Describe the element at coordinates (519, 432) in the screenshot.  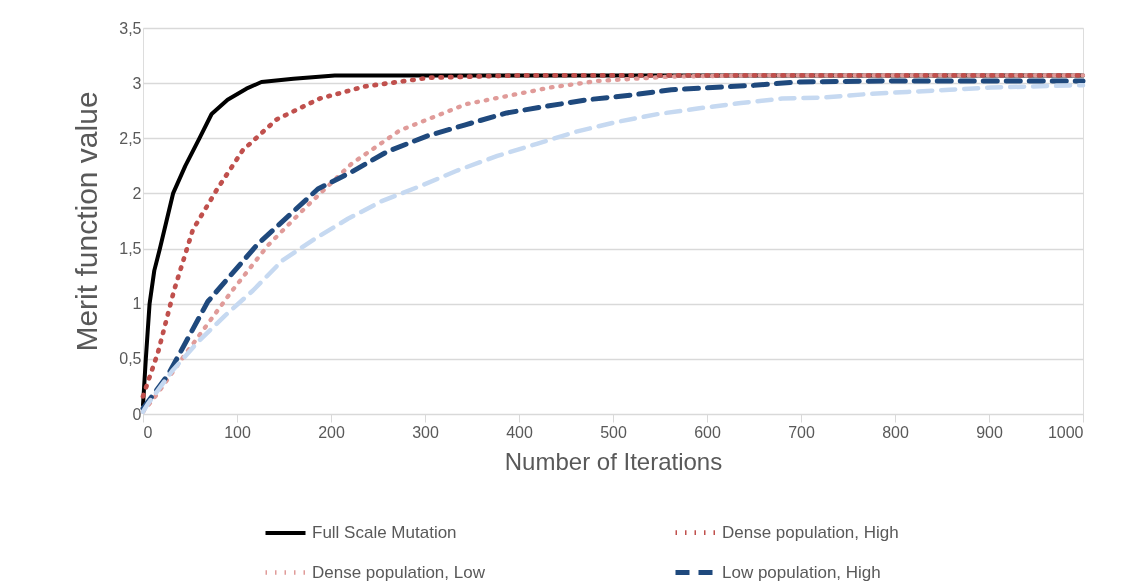
I see `x-tick-label: 400` at that location.